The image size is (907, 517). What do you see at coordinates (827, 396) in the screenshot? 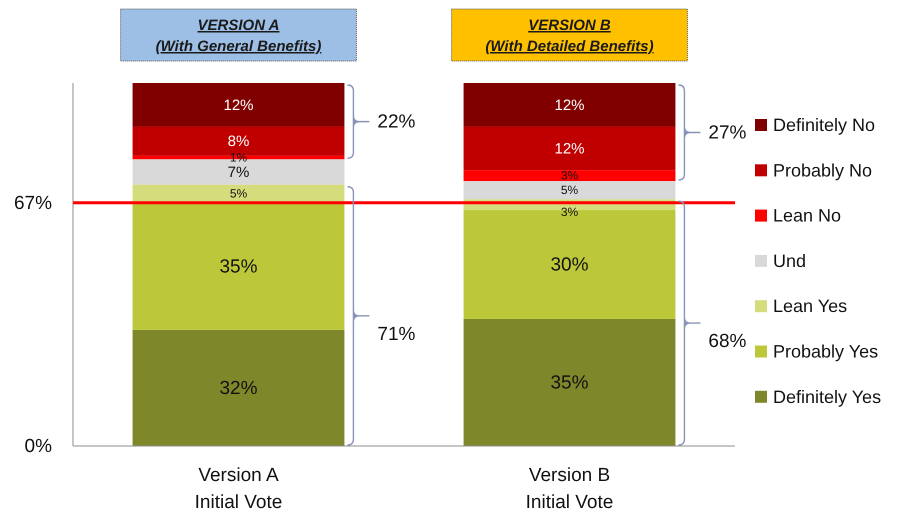
I see `legend-label: Definitely Yes` at bounding box center [827, 396].